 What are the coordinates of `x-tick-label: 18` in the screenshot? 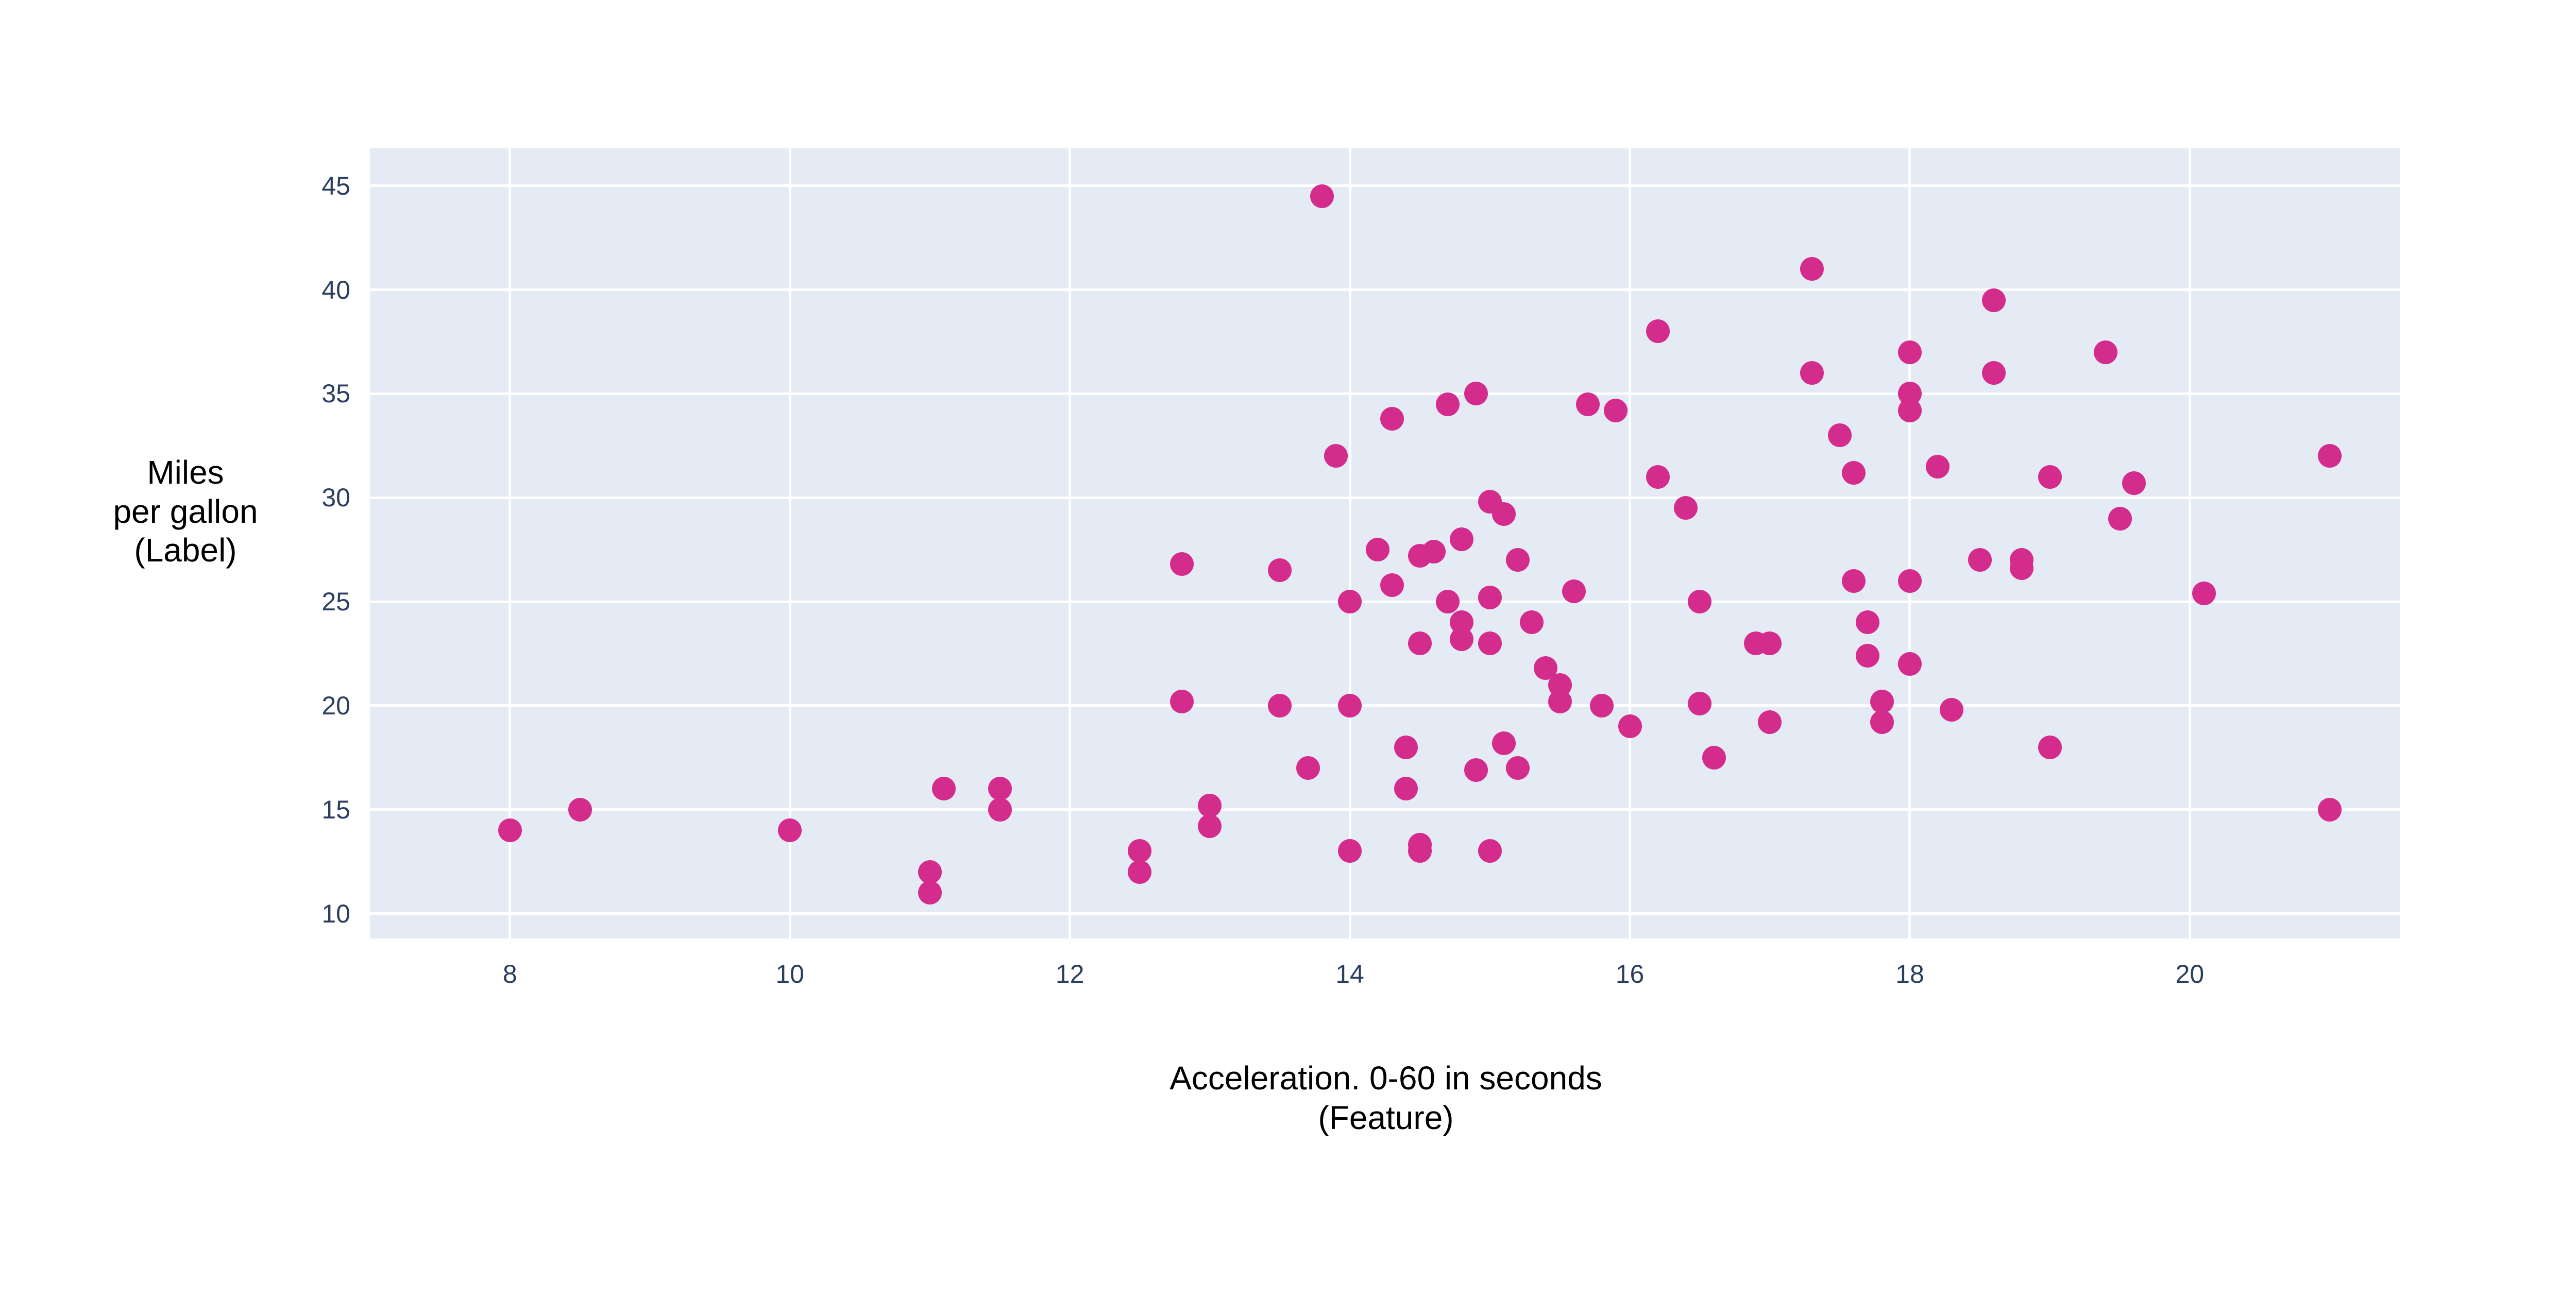 It's located at (1909, 974).